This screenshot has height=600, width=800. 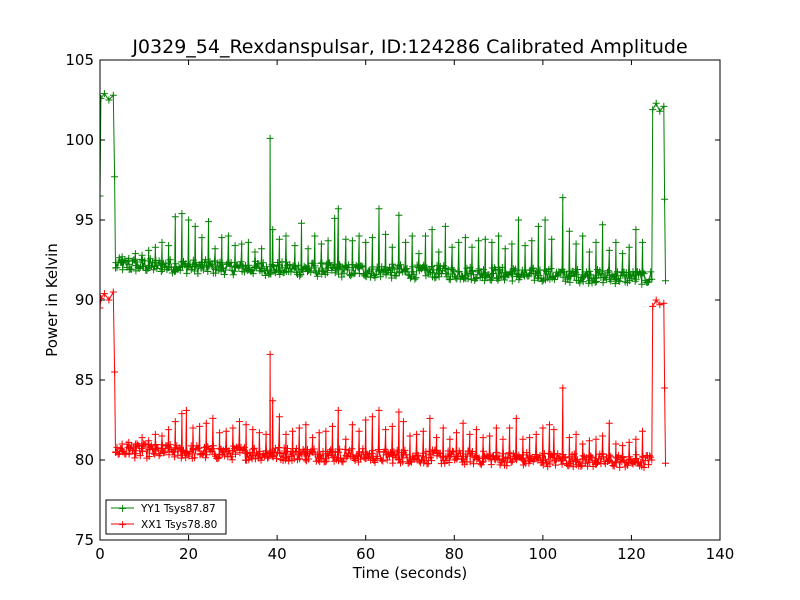 What do you see at coordinates (277, 554) in the screenshot?
I see `x-tick-label: 40` at bounding box center [277, 554].